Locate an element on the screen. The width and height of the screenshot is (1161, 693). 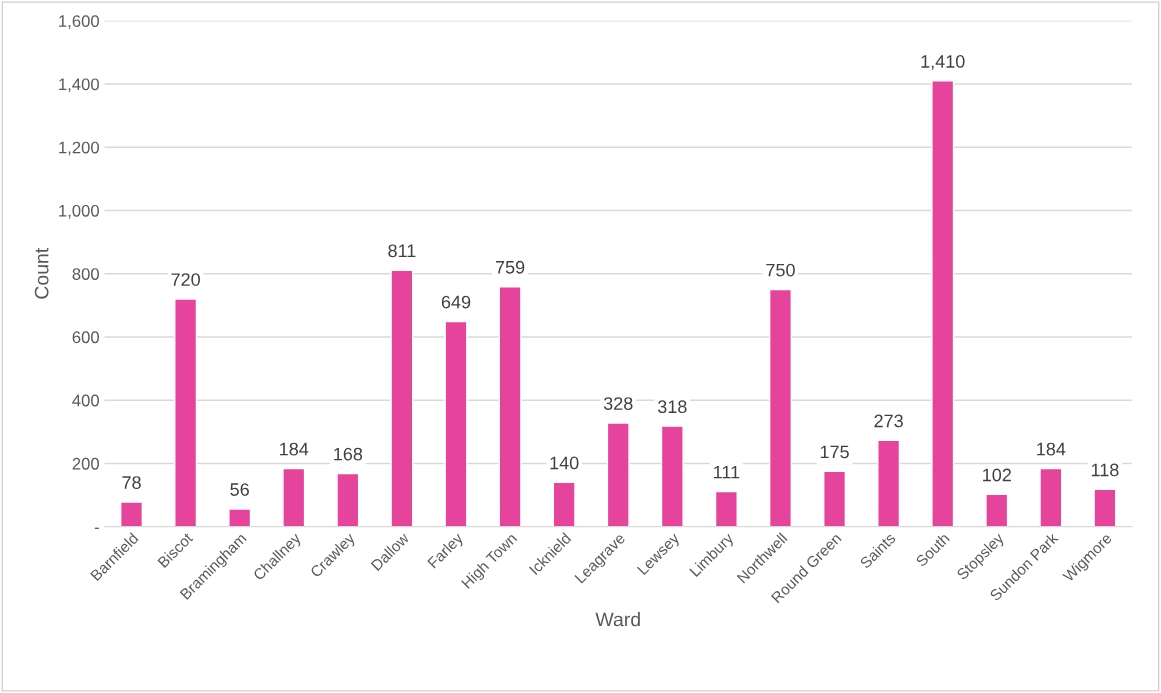
data-label: 649 is located at coordinates (456, 302).